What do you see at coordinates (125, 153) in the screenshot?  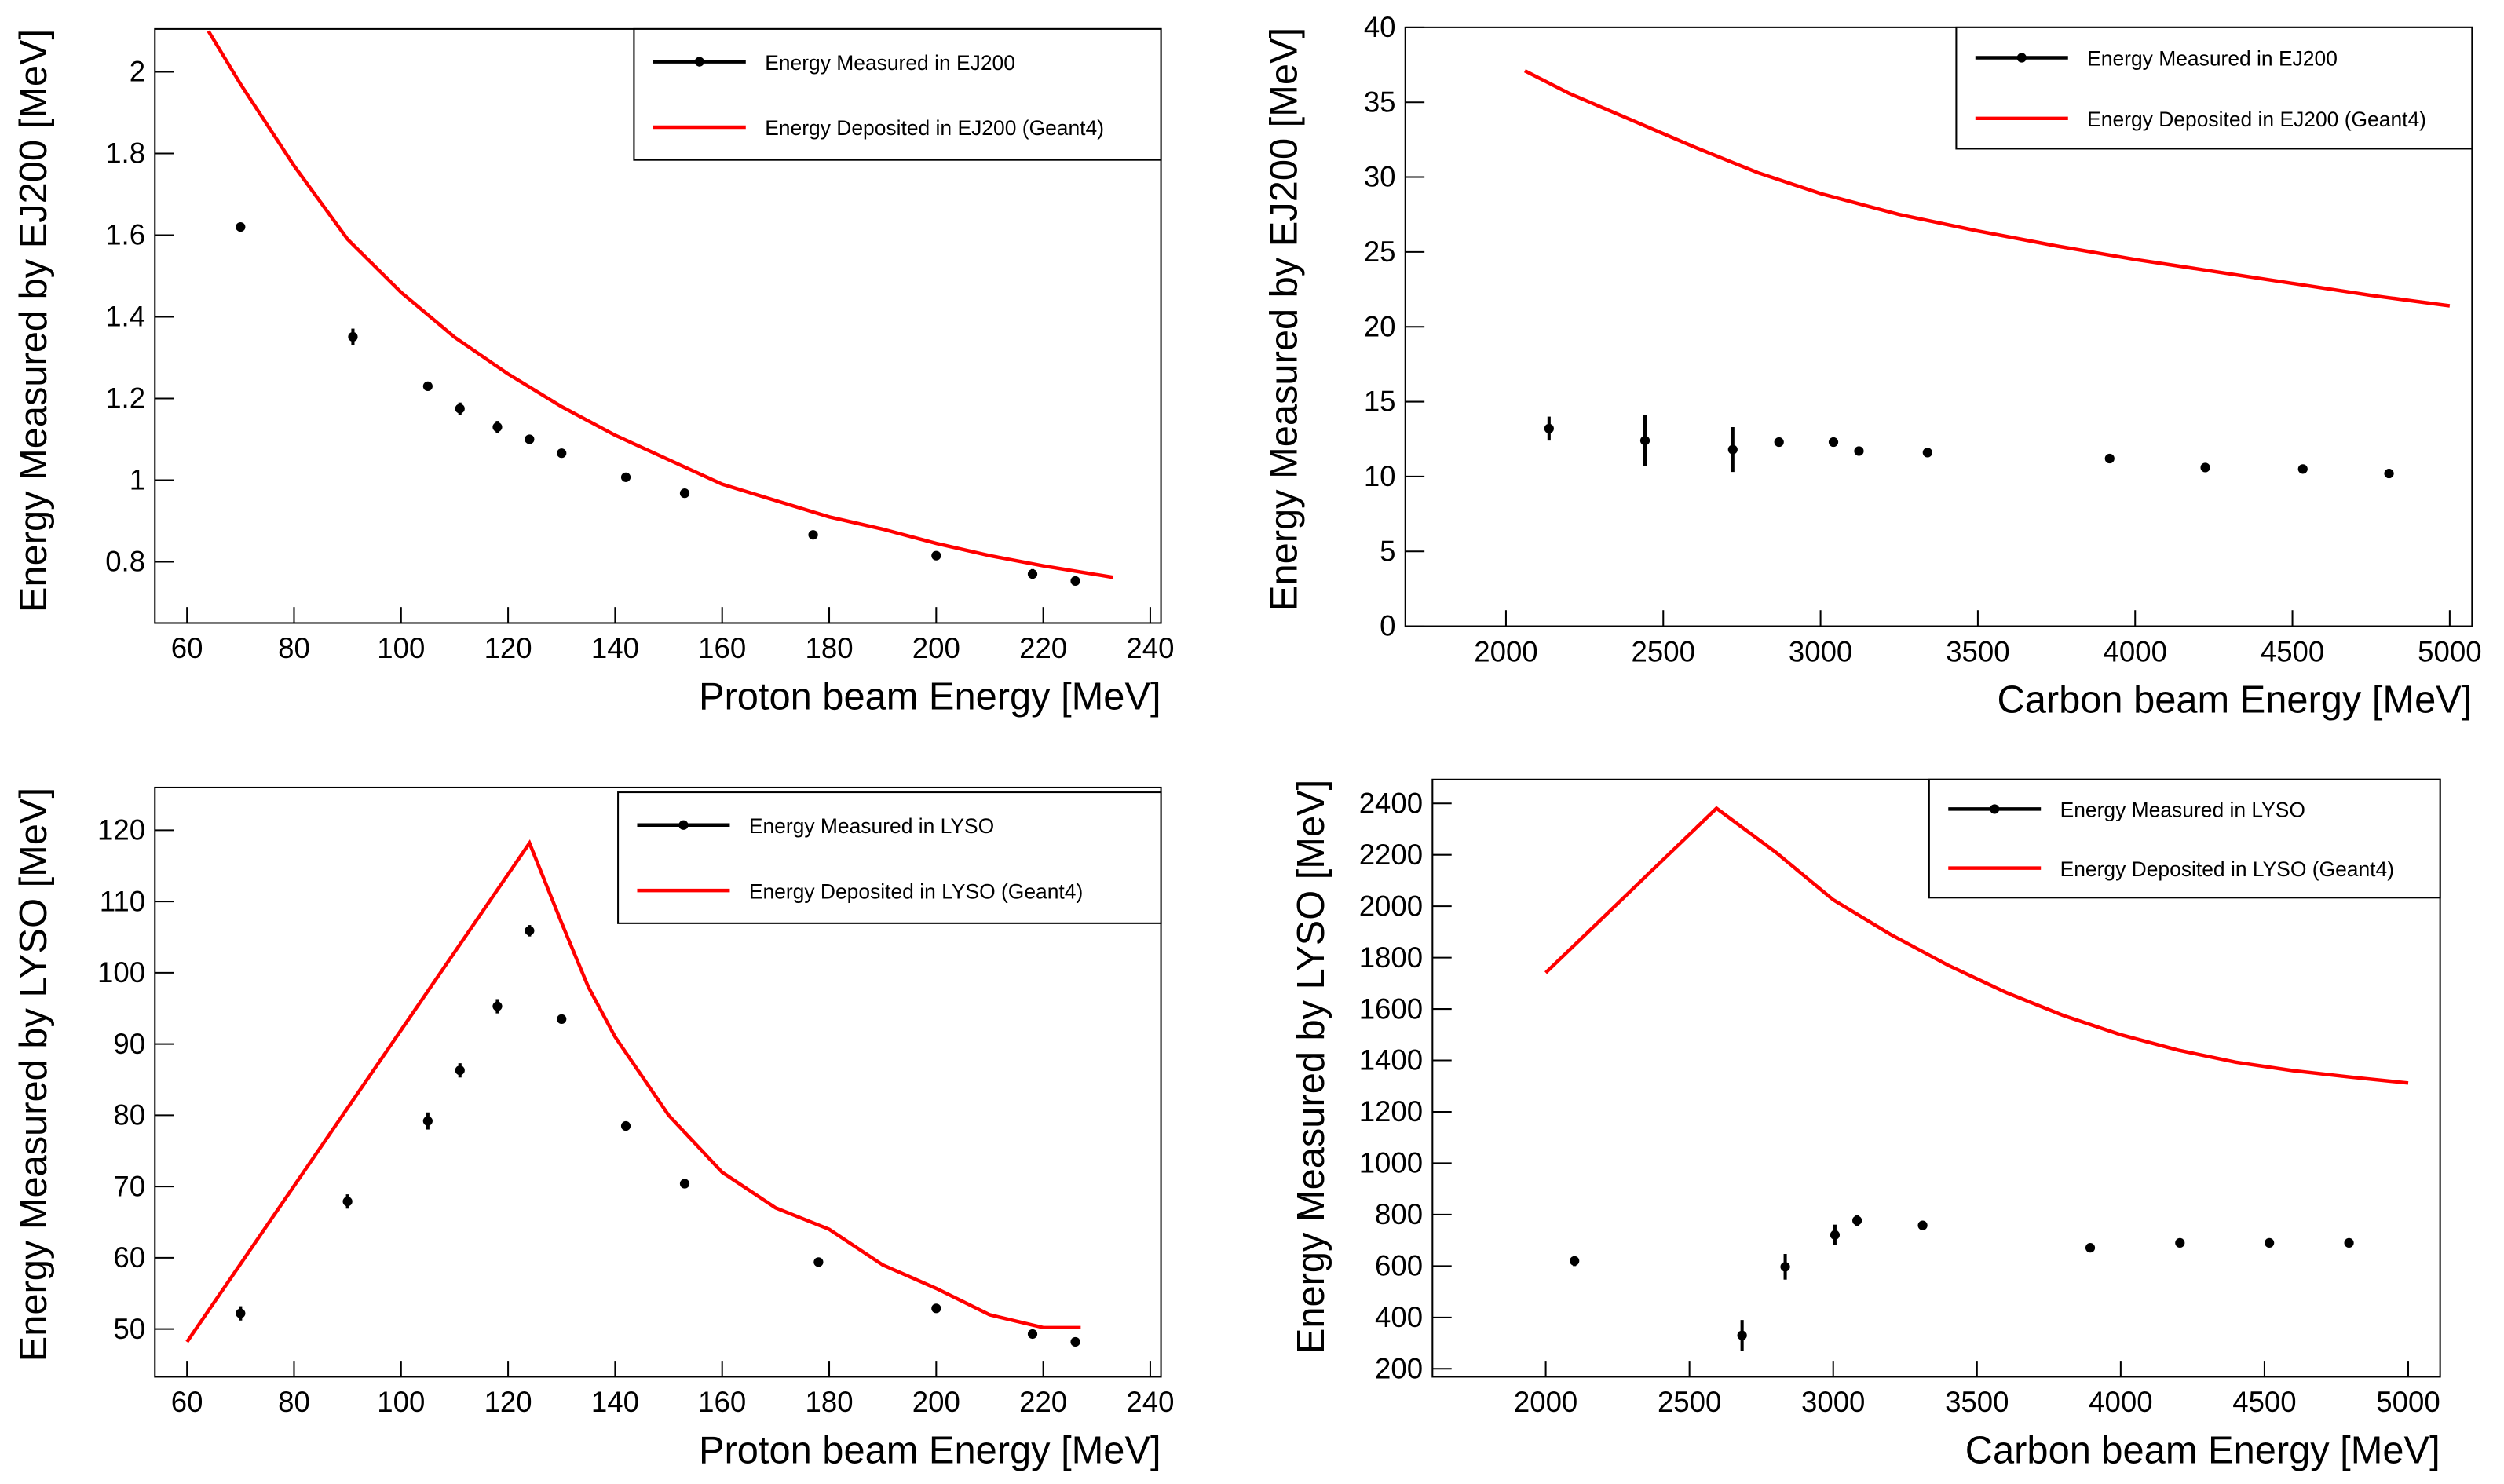 I see `y-tick-label: 1.8` at bounding box center [125, 153].